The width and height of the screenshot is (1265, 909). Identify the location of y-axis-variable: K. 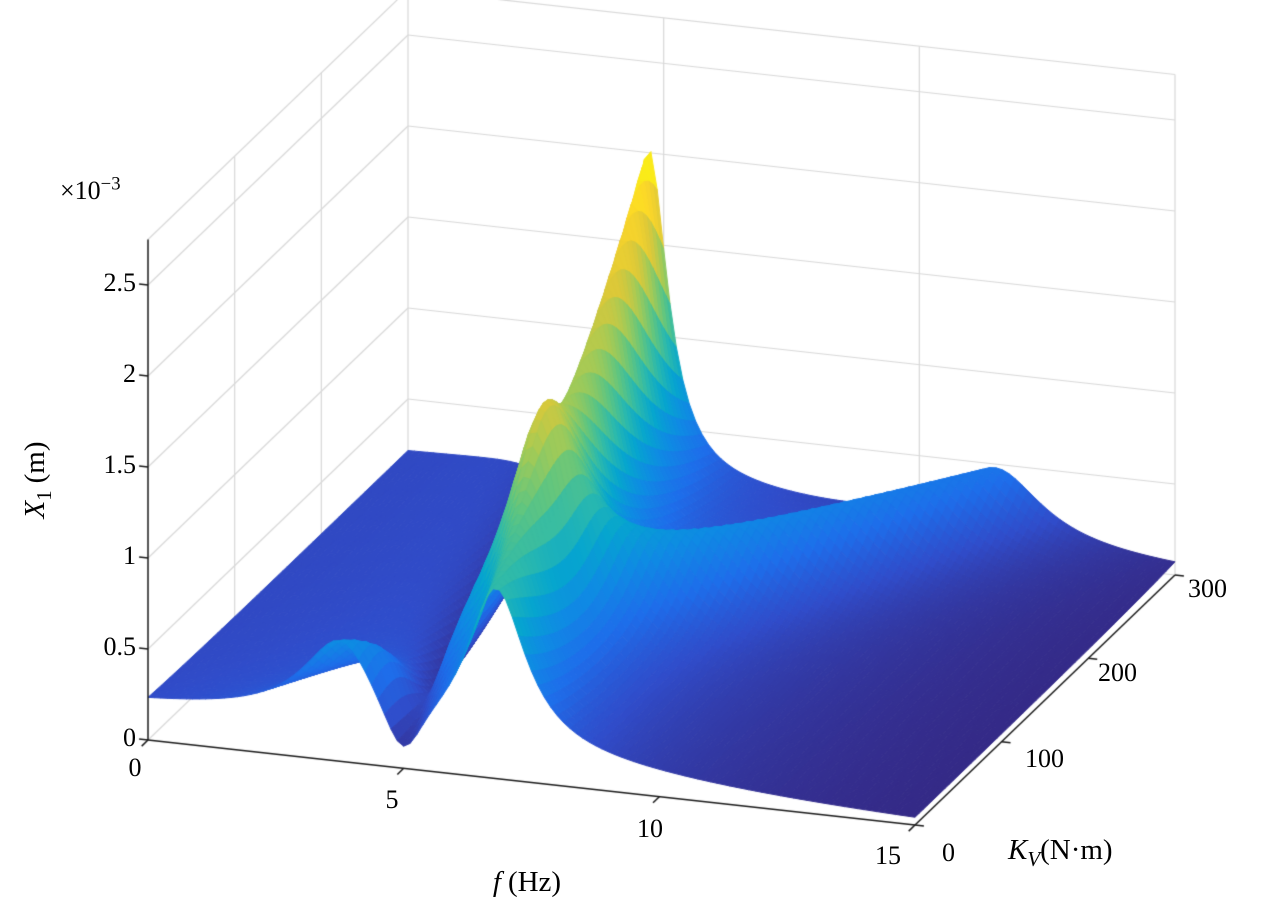
(1018, 850).